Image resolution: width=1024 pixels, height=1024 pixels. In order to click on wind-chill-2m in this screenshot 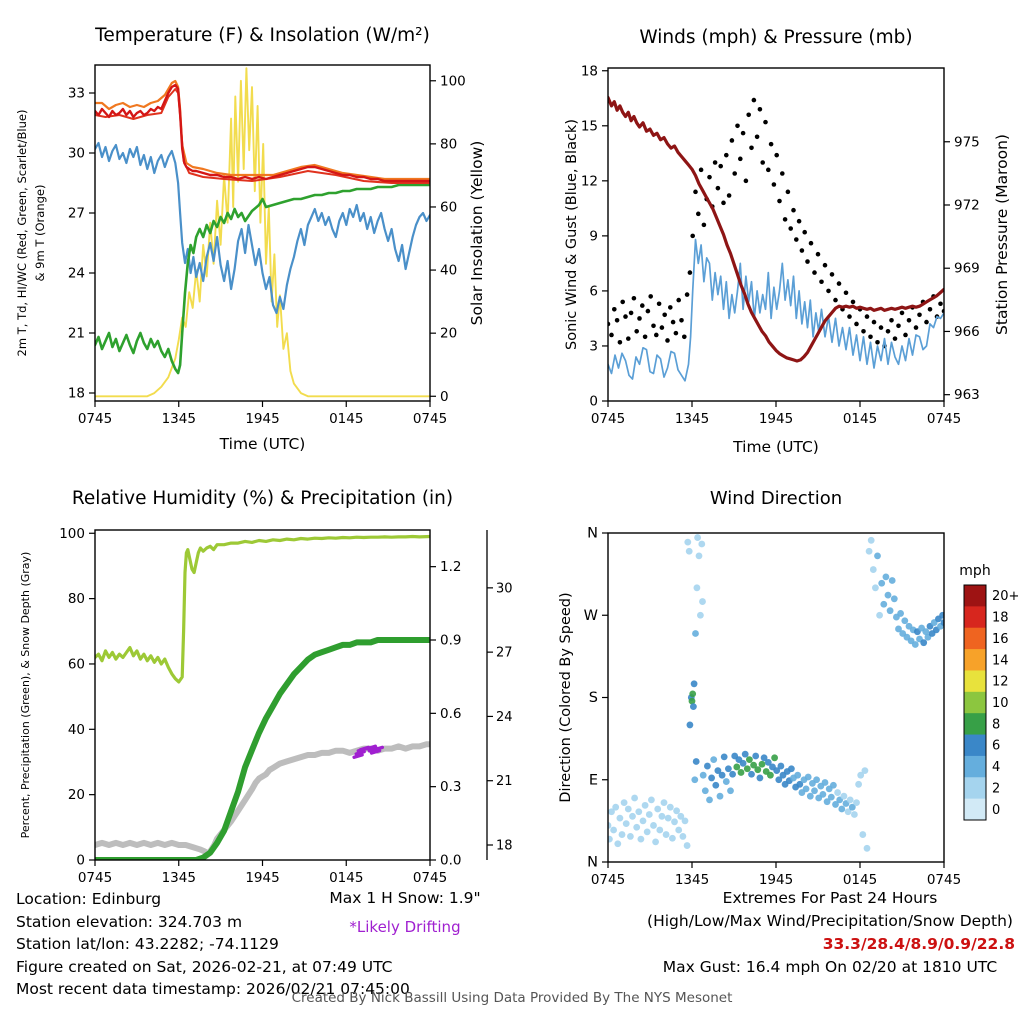, I will do `click(262, 228)`.